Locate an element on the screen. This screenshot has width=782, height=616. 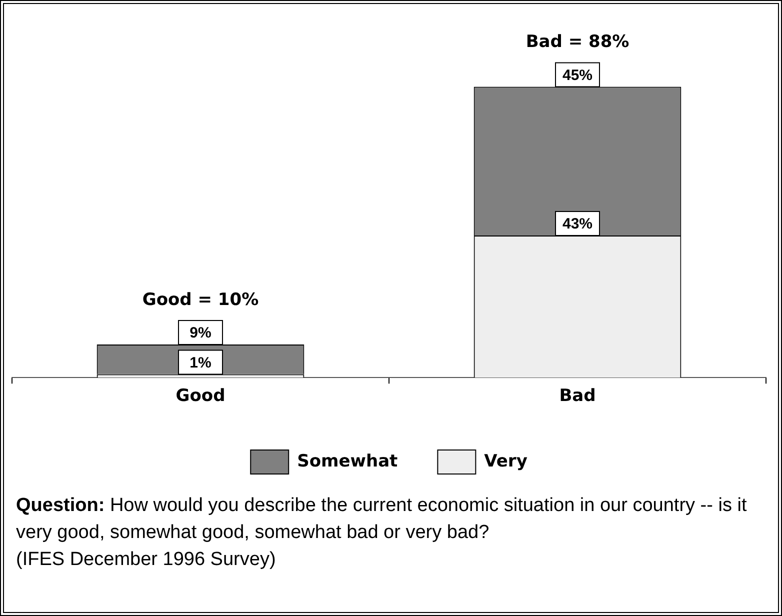
text: (IFES December 1996 Survey) is located at coordinates (146, 559).